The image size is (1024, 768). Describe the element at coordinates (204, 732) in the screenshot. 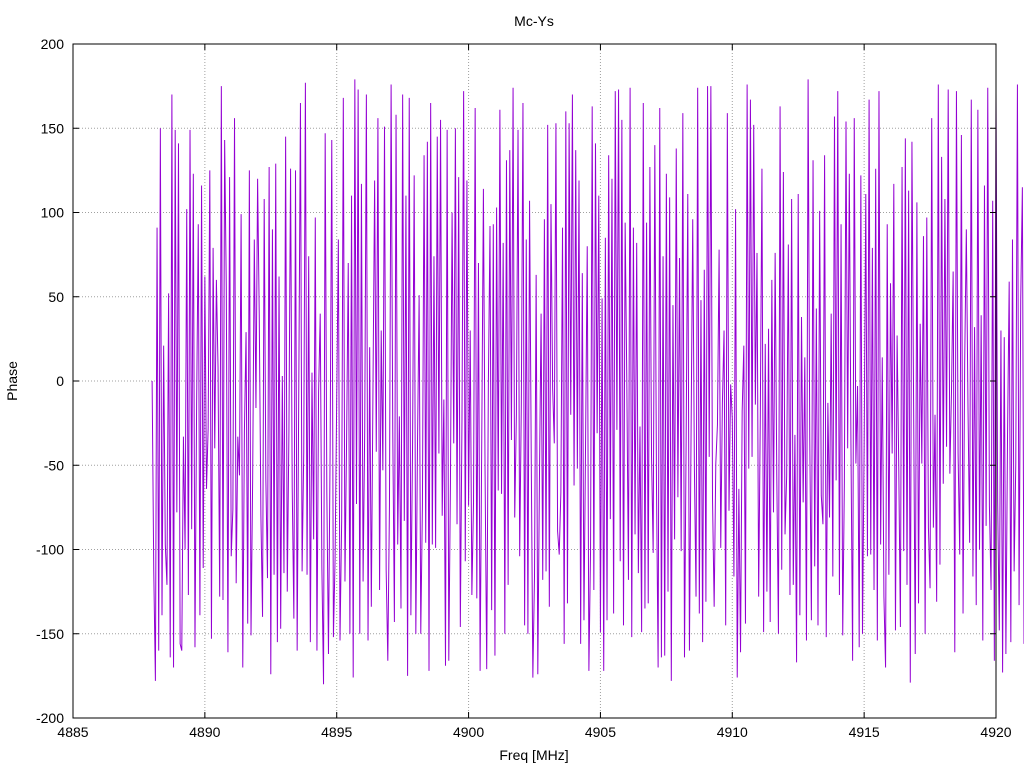

I see `x-tick-label: 4890` at that location.